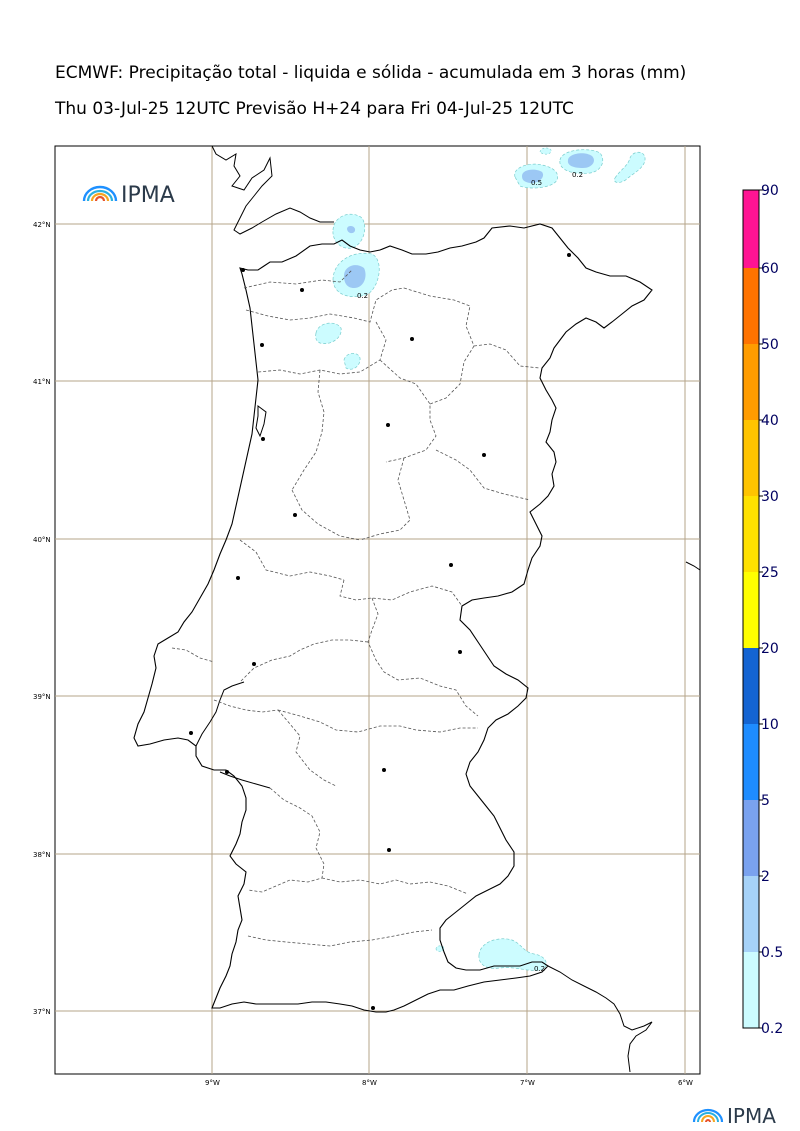  I want to click on colorbar-label: 25, so click(770, 573).